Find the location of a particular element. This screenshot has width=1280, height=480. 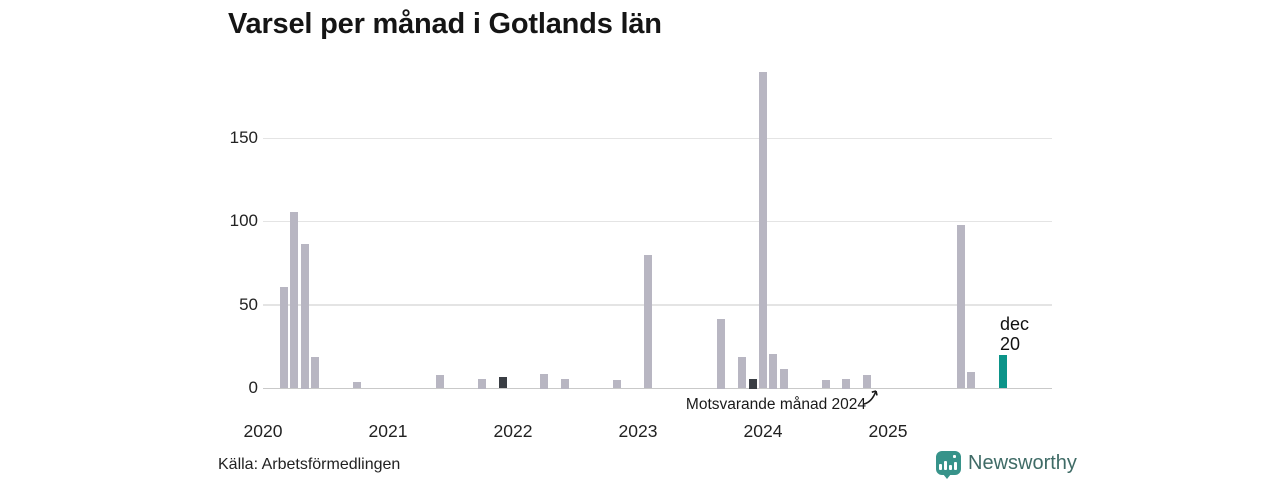

bar-feb-2024 is located at coordinates (773, 371).